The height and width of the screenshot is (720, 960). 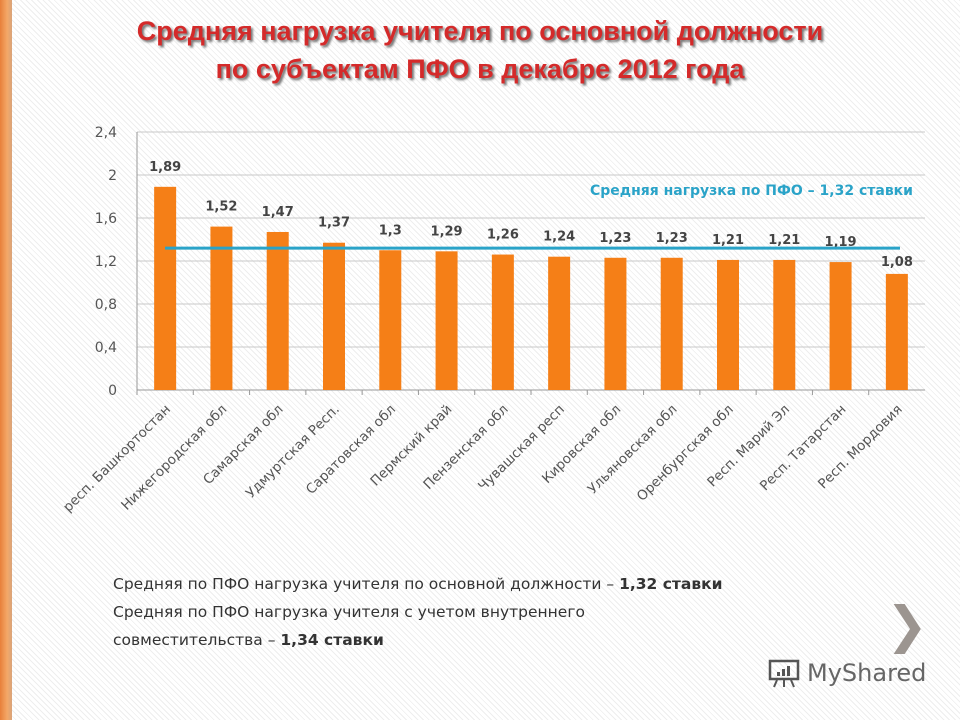 What do you see at coordinates (751, 191) in the screenshot?
I see `reference-line-label: Средняя нагрузка по ПФО – 1,32 ставки` at bounding box center [751, 191].